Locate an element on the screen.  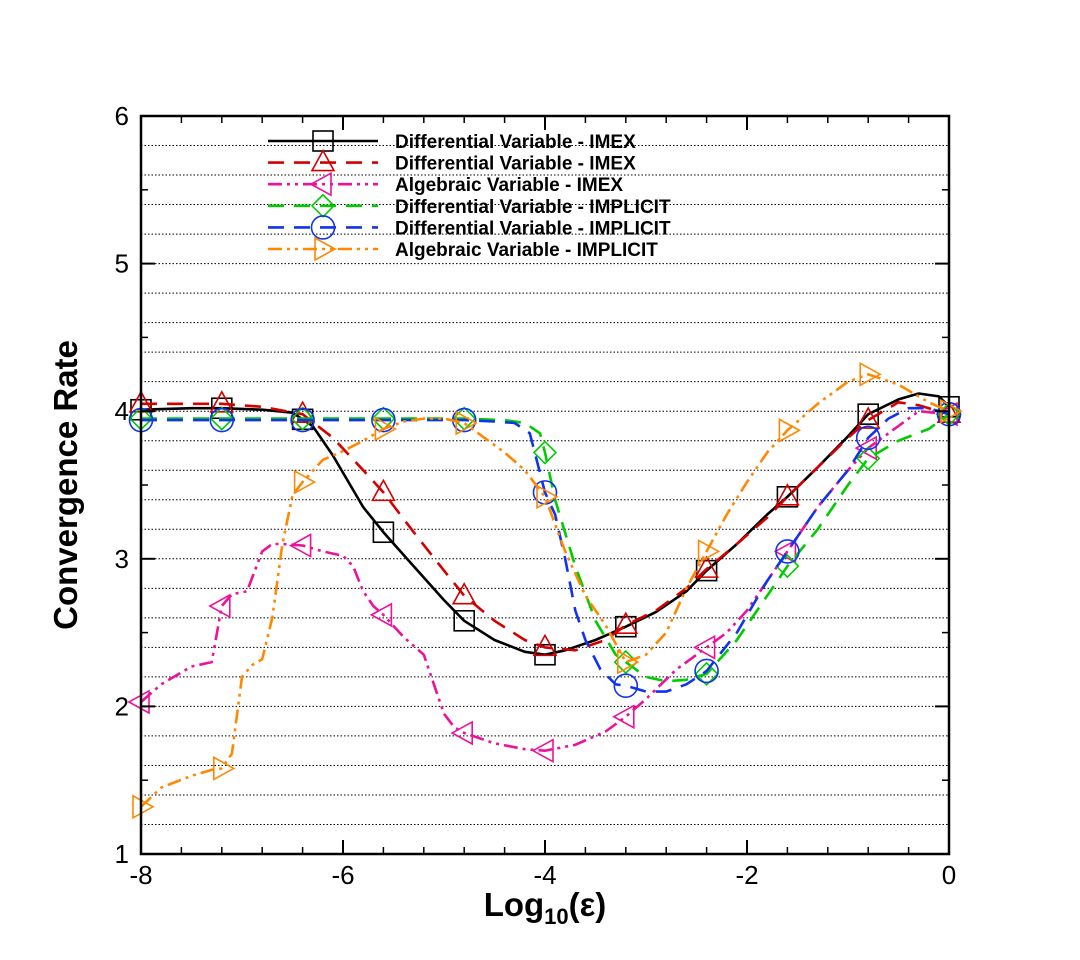
x-tick-label: -2 is located at coordinates (746, 875).